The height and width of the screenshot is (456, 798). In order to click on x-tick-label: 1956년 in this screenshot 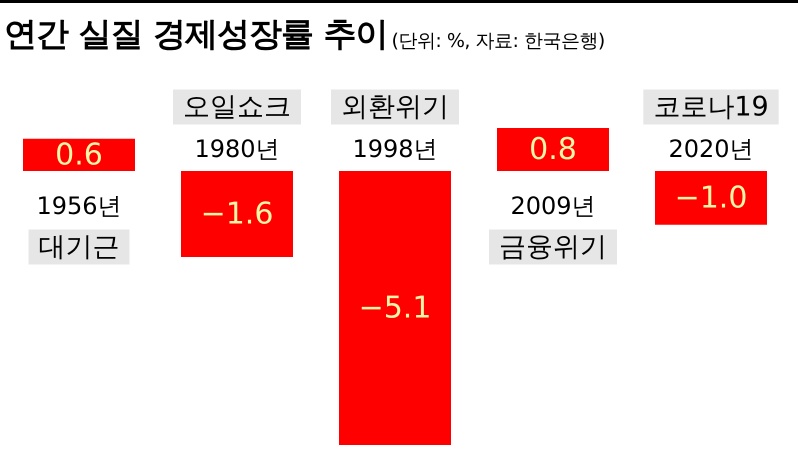, I will do `click(79, 206)`.